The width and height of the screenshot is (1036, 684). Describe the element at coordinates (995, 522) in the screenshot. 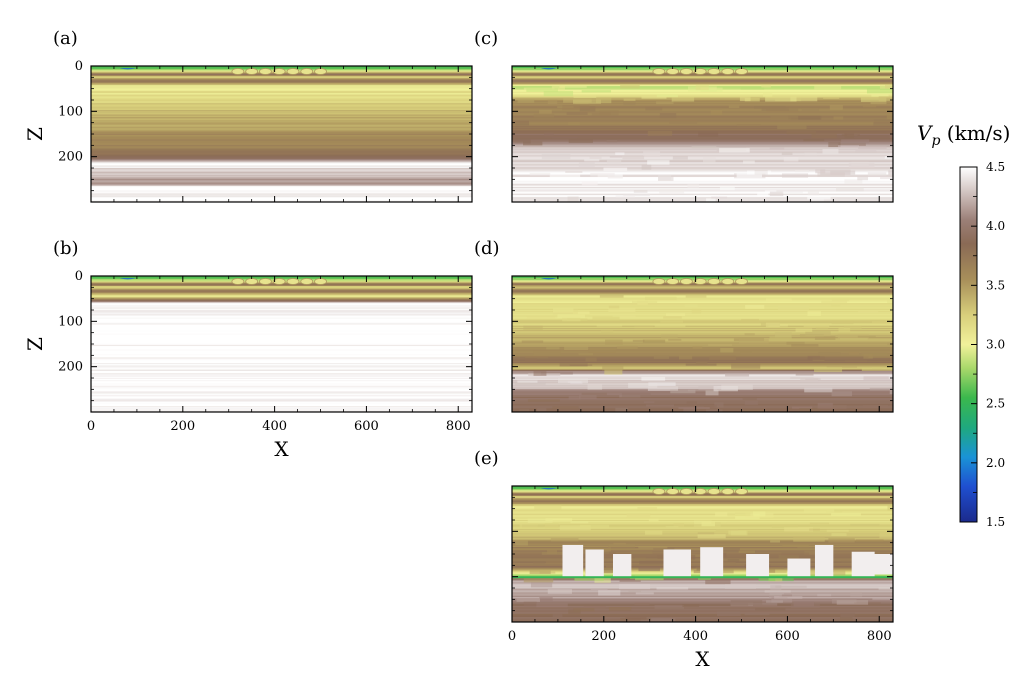

I see `colorbar-tick-label: 1.5` at that location.